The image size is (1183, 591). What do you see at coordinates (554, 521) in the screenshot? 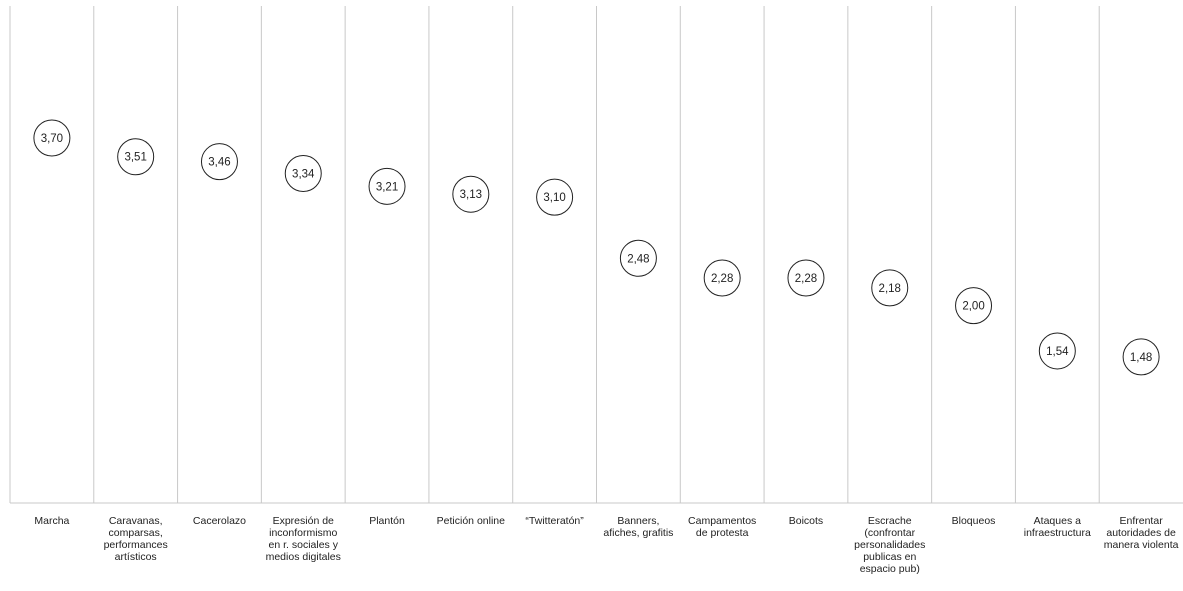
I see `category-label: “Twitteratón”` at bounding box center [554, 521].